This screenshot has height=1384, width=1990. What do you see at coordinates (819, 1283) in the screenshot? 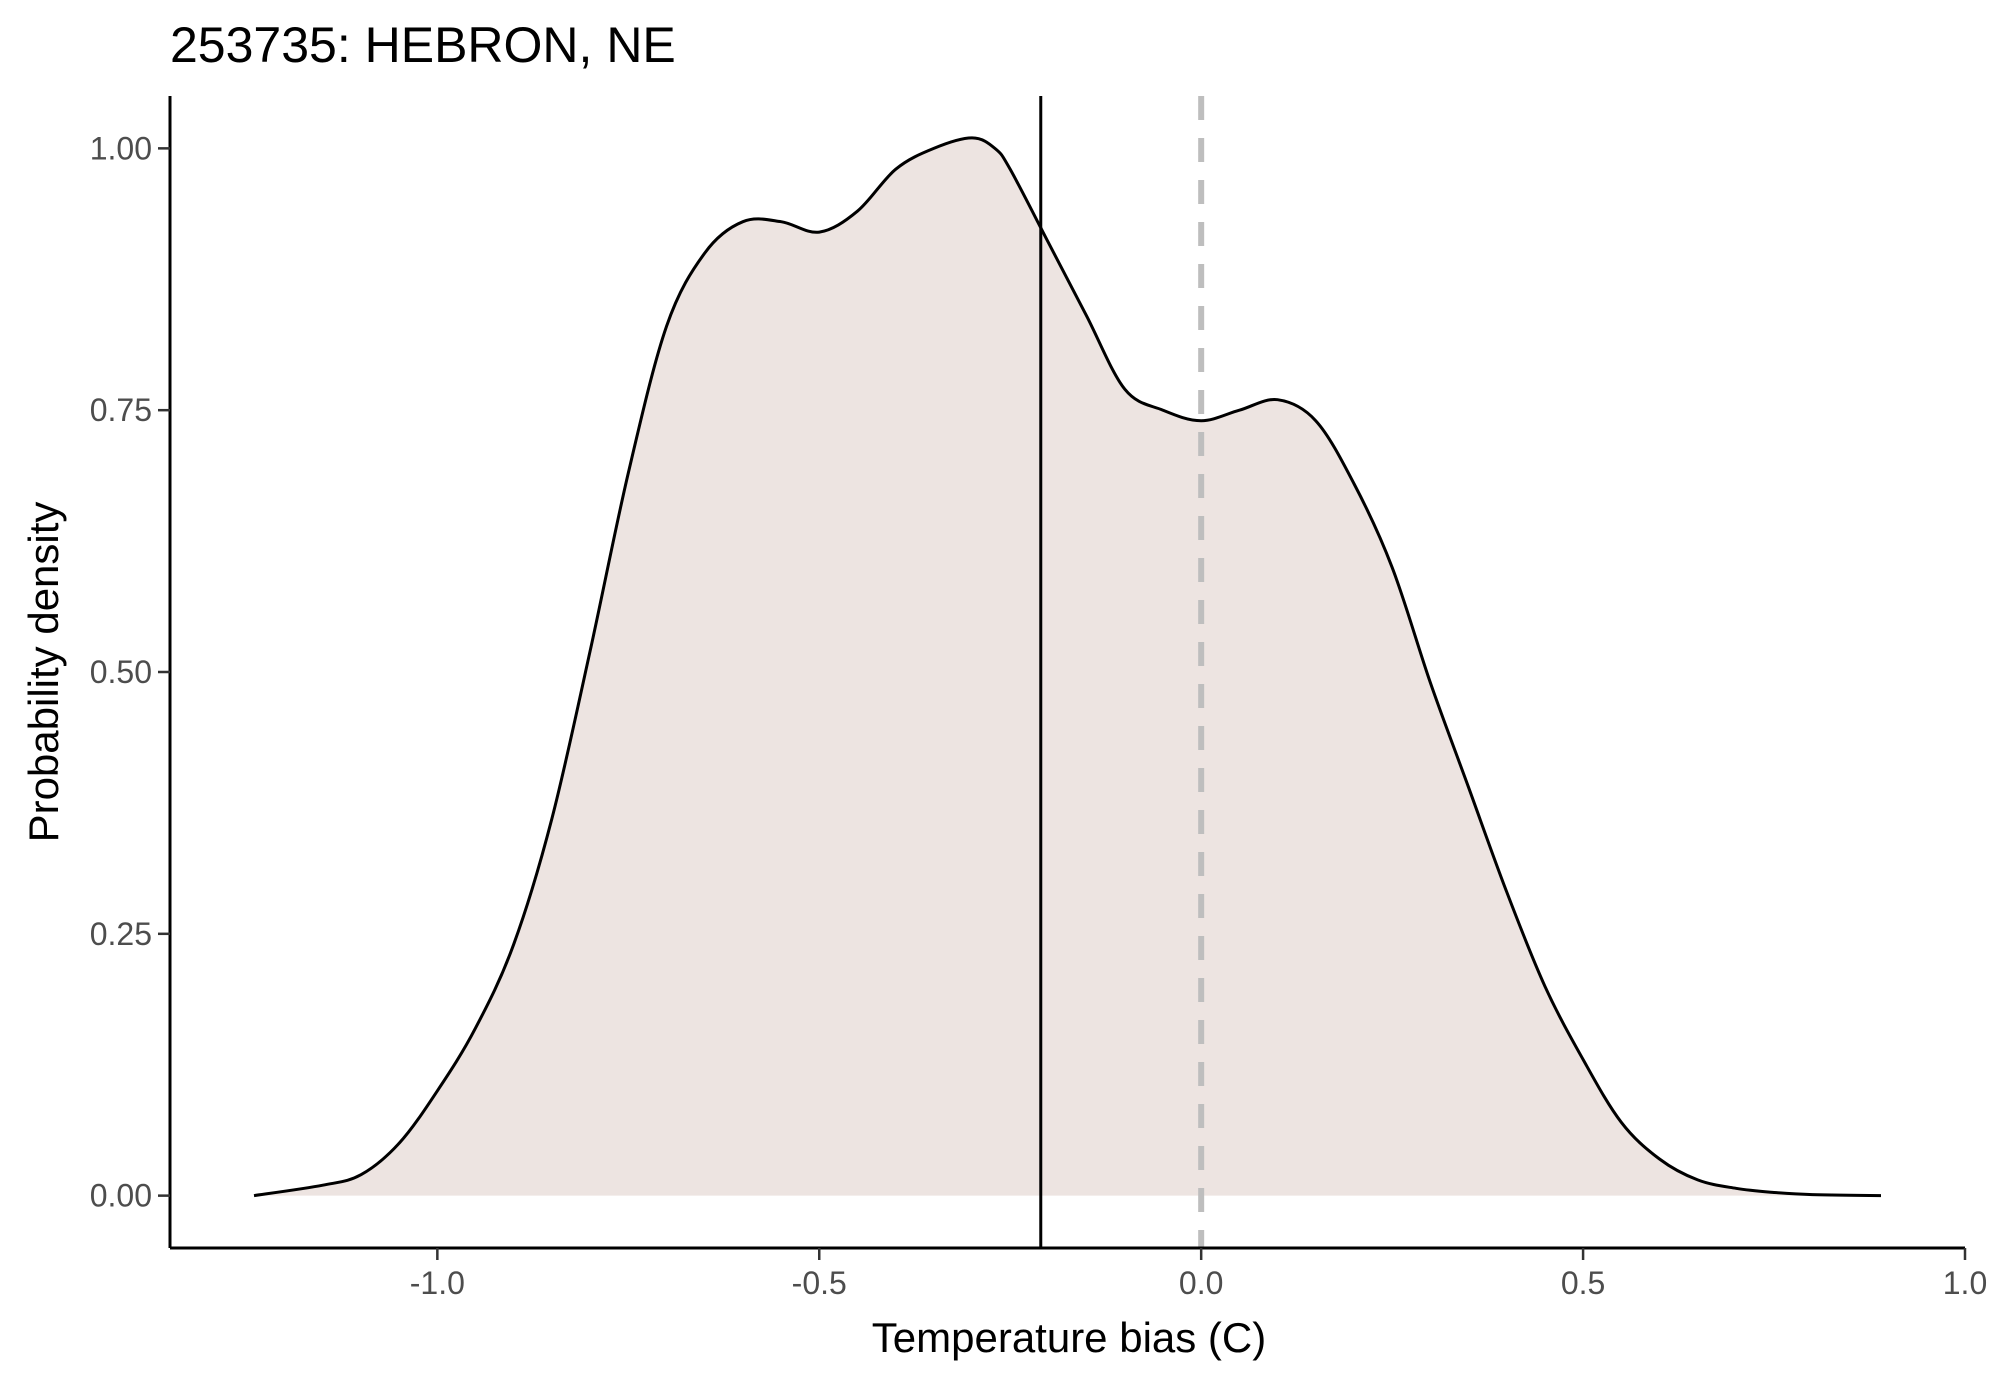
I see `x-tick-label: -0.5` at bounding box center [819, 1283].